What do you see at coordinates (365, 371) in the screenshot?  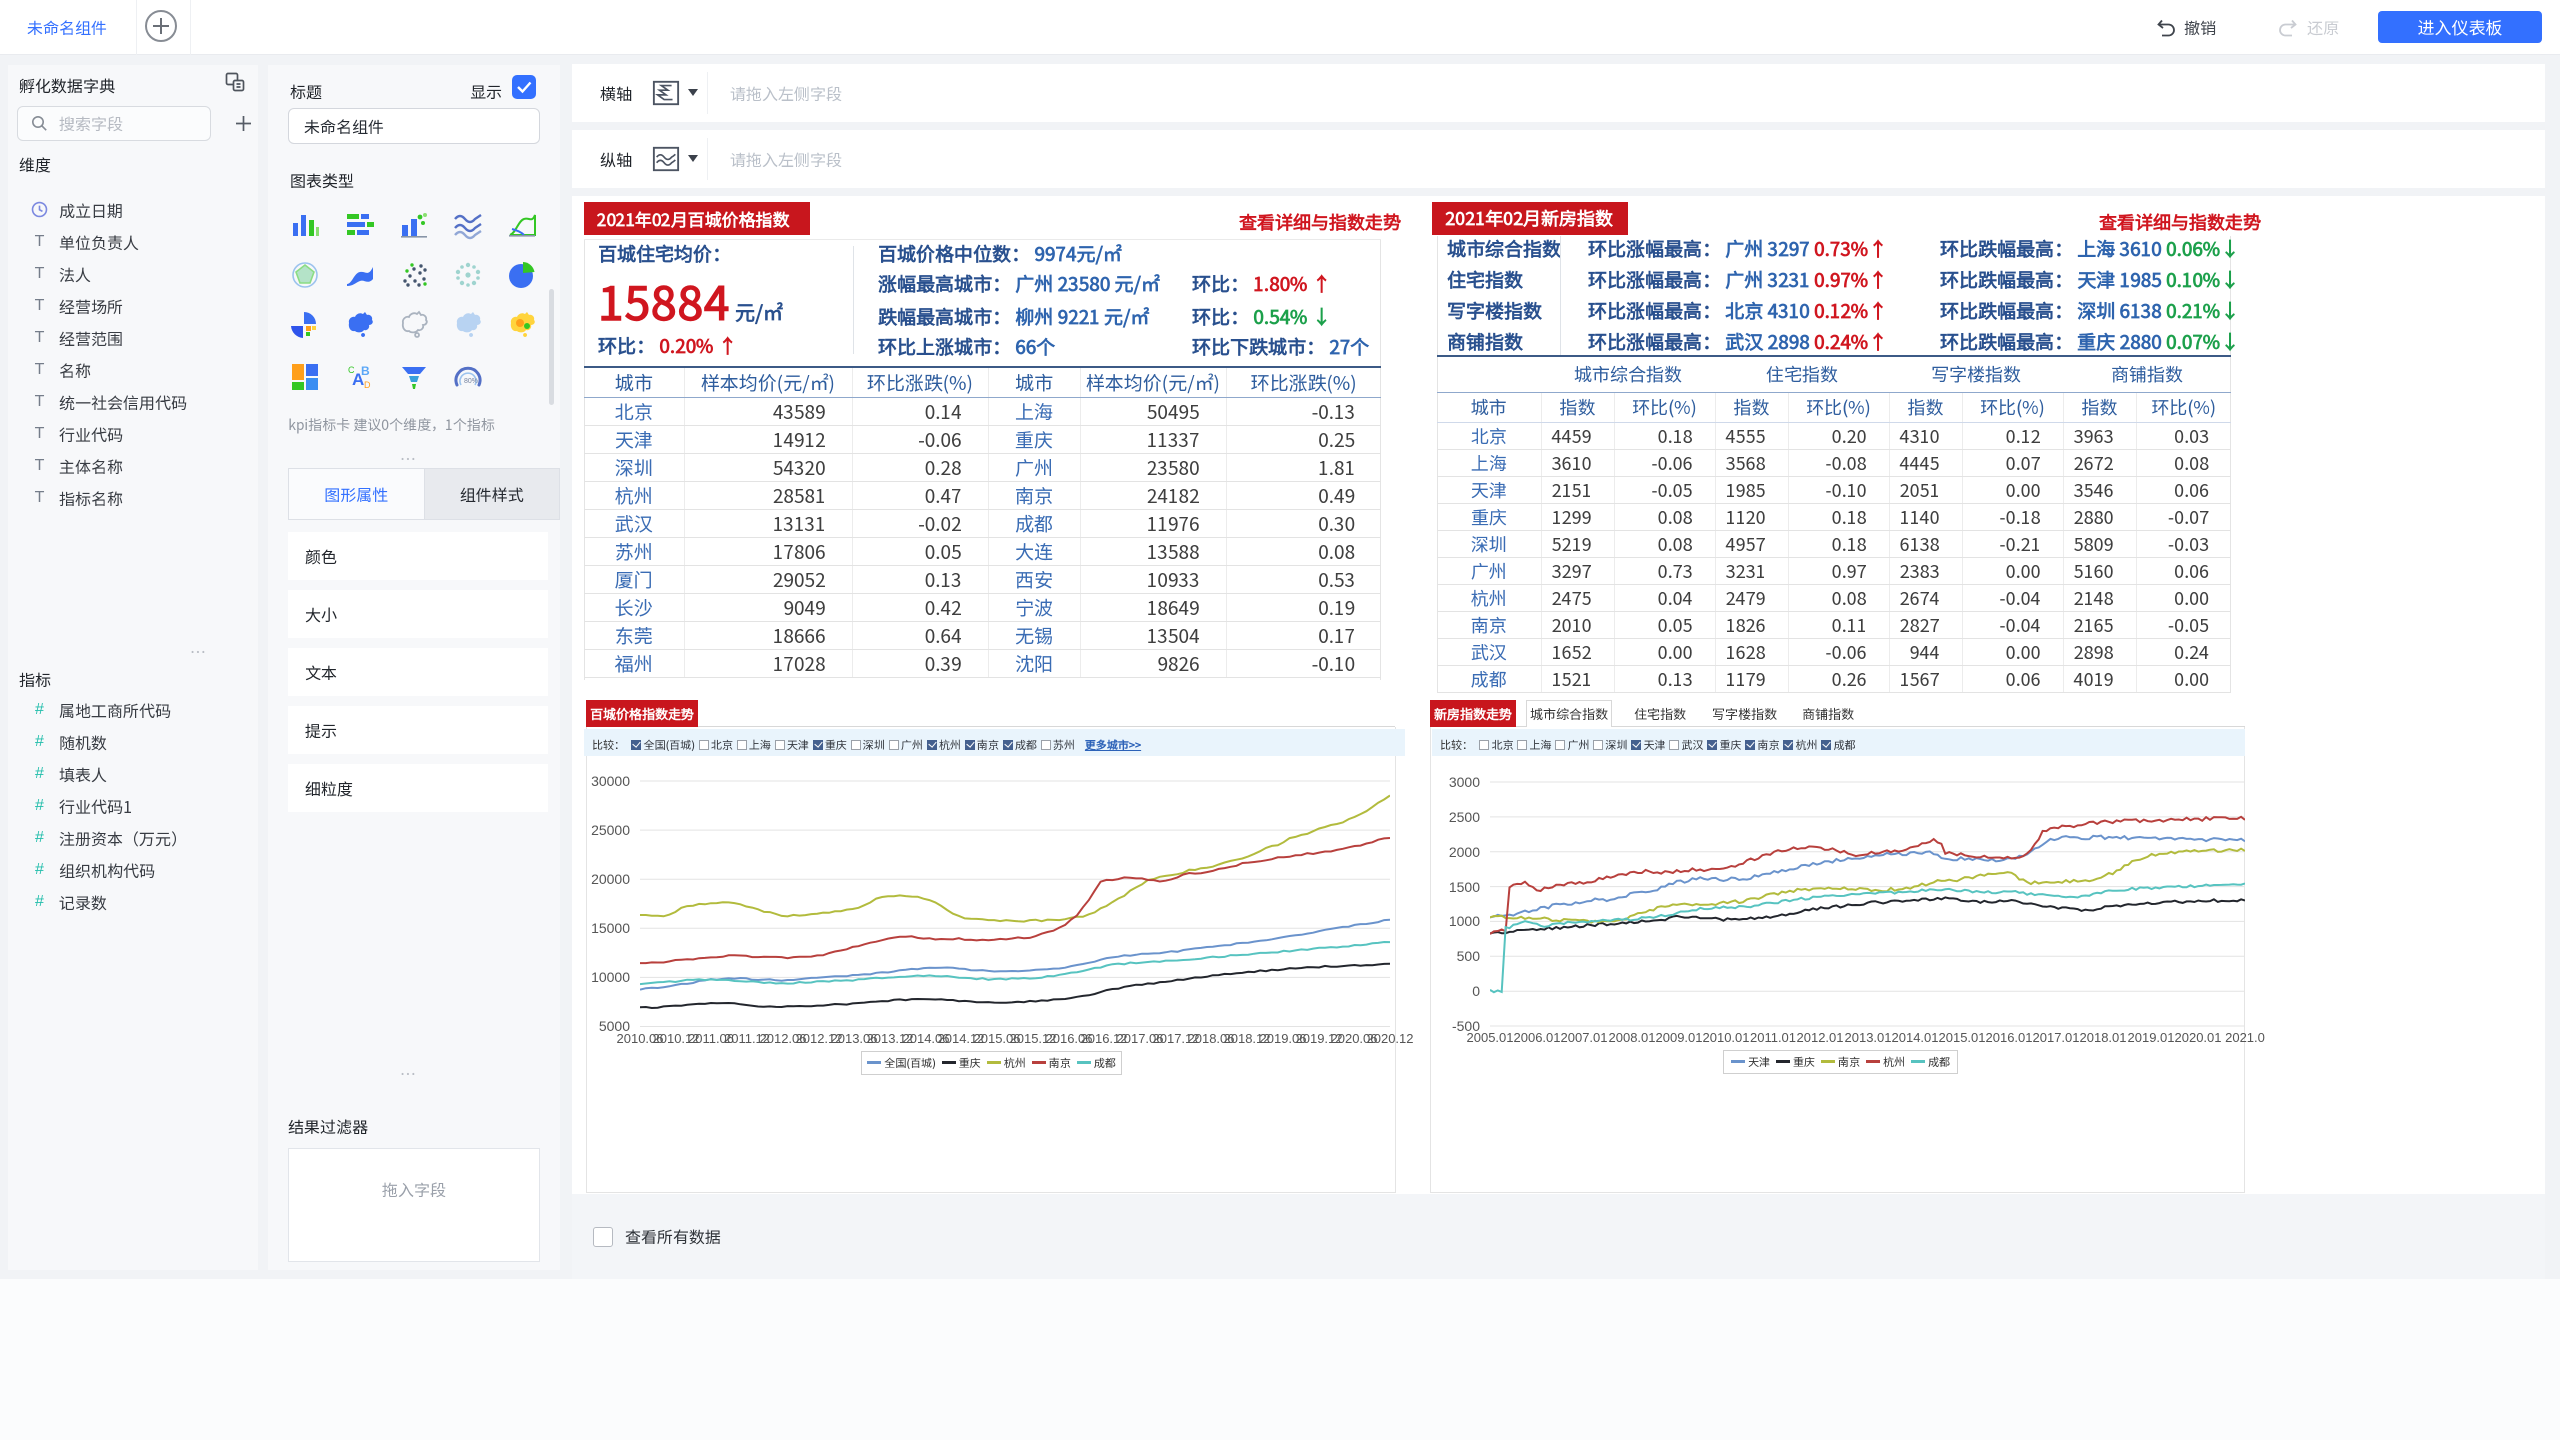 I see `svg-text: B` at bounding box center [365, 371].